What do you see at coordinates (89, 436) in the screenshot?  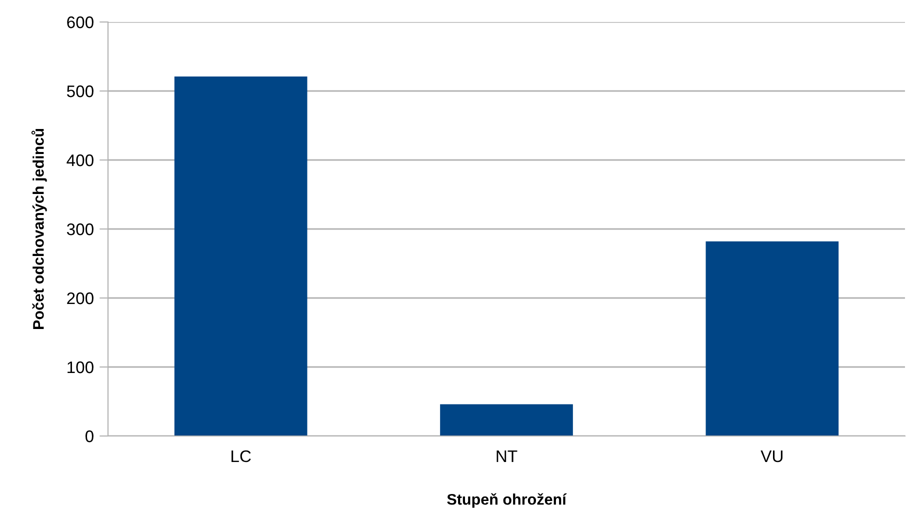 I see `y-tick-label: 0` at bounding box center [89, 436].